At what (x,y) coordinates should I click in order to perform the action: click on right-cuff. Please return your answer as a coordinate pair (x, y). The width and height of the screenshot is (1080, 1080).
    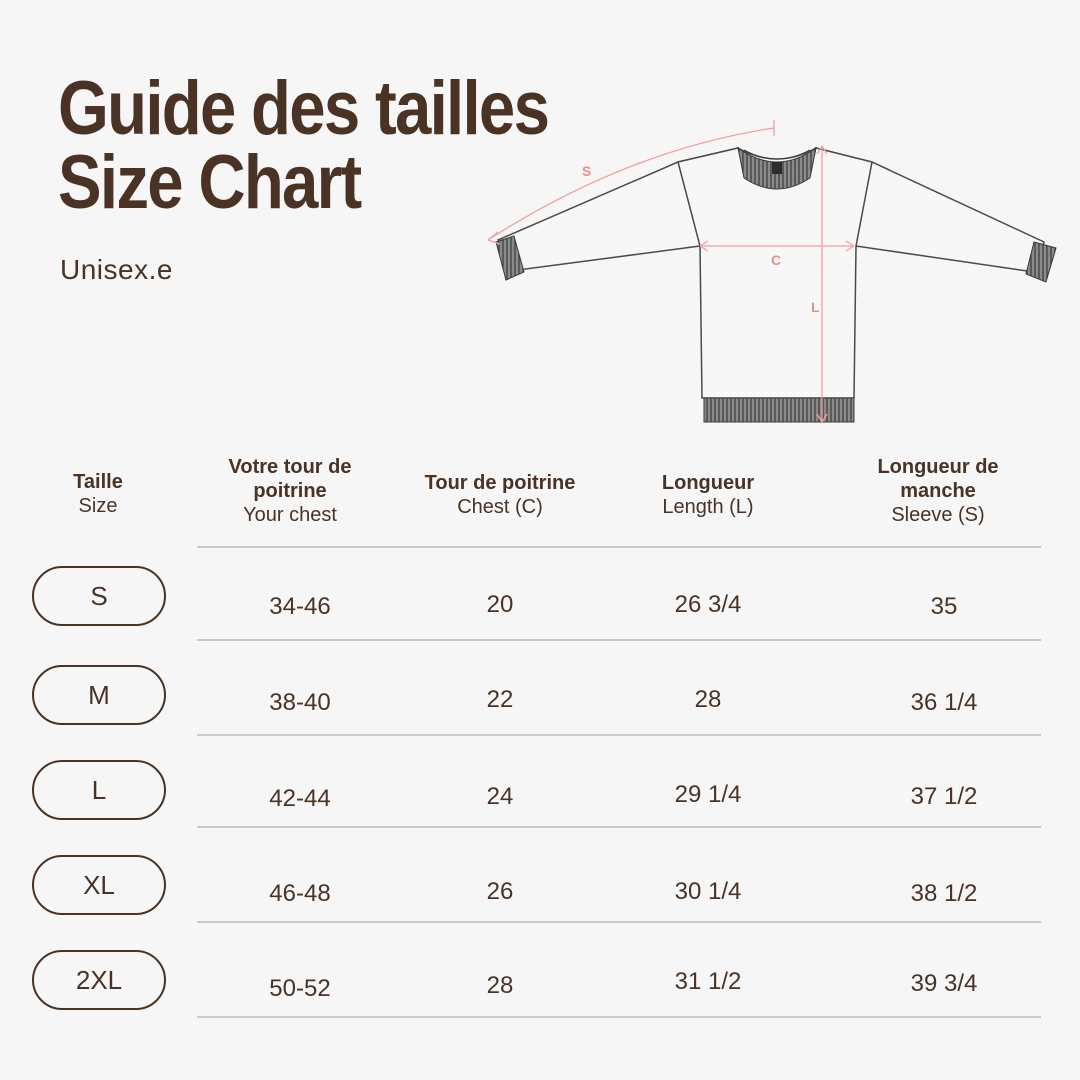
    Looking at the image, I should click on (1041, 262).